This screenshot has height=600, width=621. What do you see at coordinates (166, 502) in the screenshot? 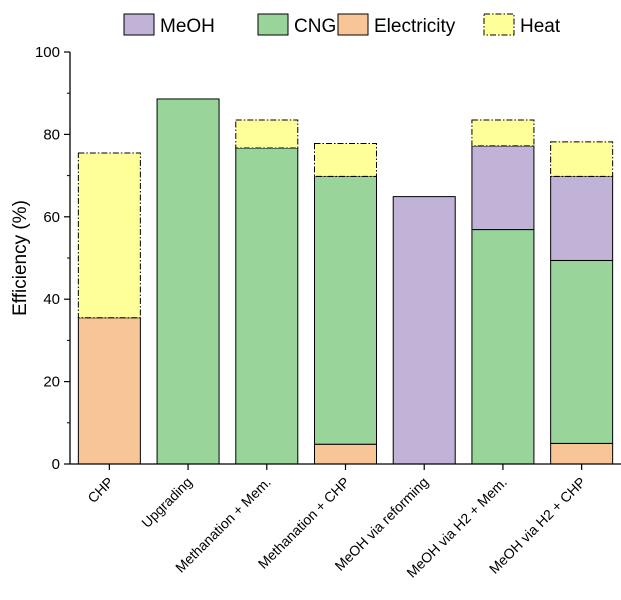
I see `category-label: Upgrading` at bounding box center [166, 502].